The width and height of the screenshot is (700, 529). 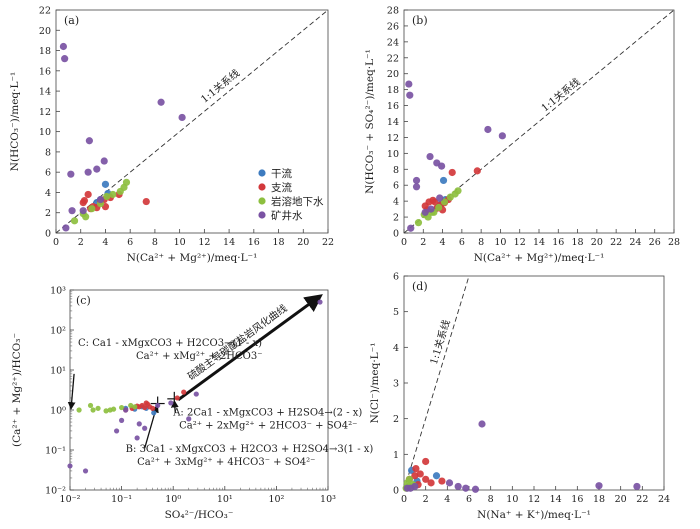 I want to click on x-tick-label: 10, so click(x=512, y=499).